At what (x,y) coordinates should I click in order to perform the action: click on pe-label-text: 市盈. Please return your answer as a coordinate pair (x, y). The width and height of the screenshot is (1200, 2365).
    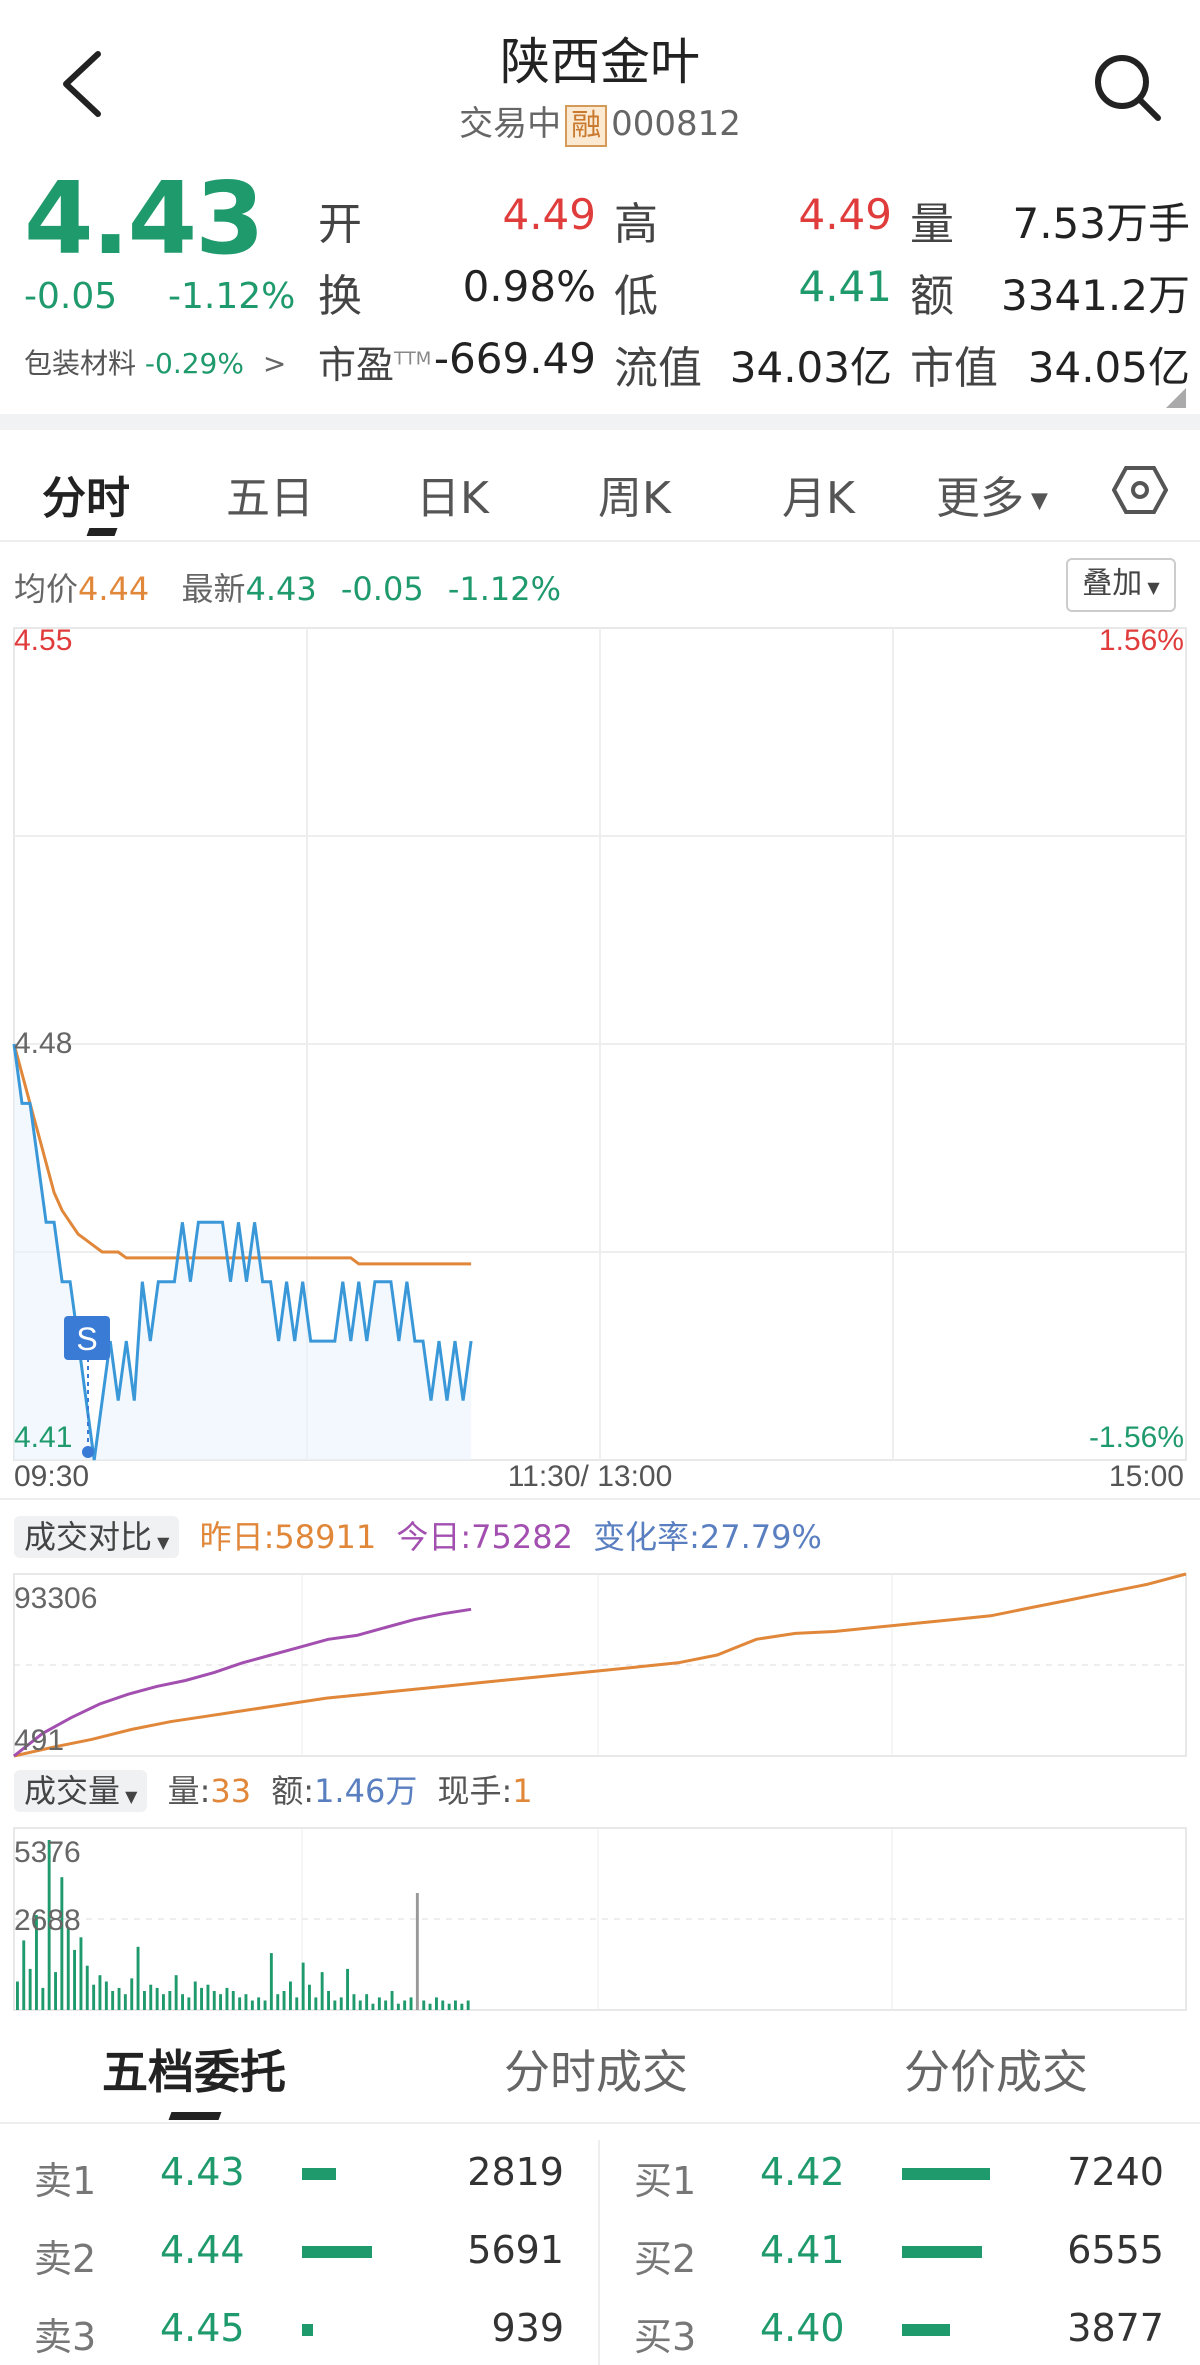
    Looking at the image, I should click on (356, 365).